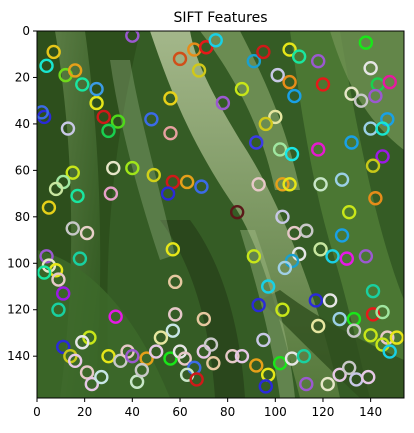 This screenshot has width=414, height=433. I want to click on y-tick-label-4: 80, so click(22, 217).